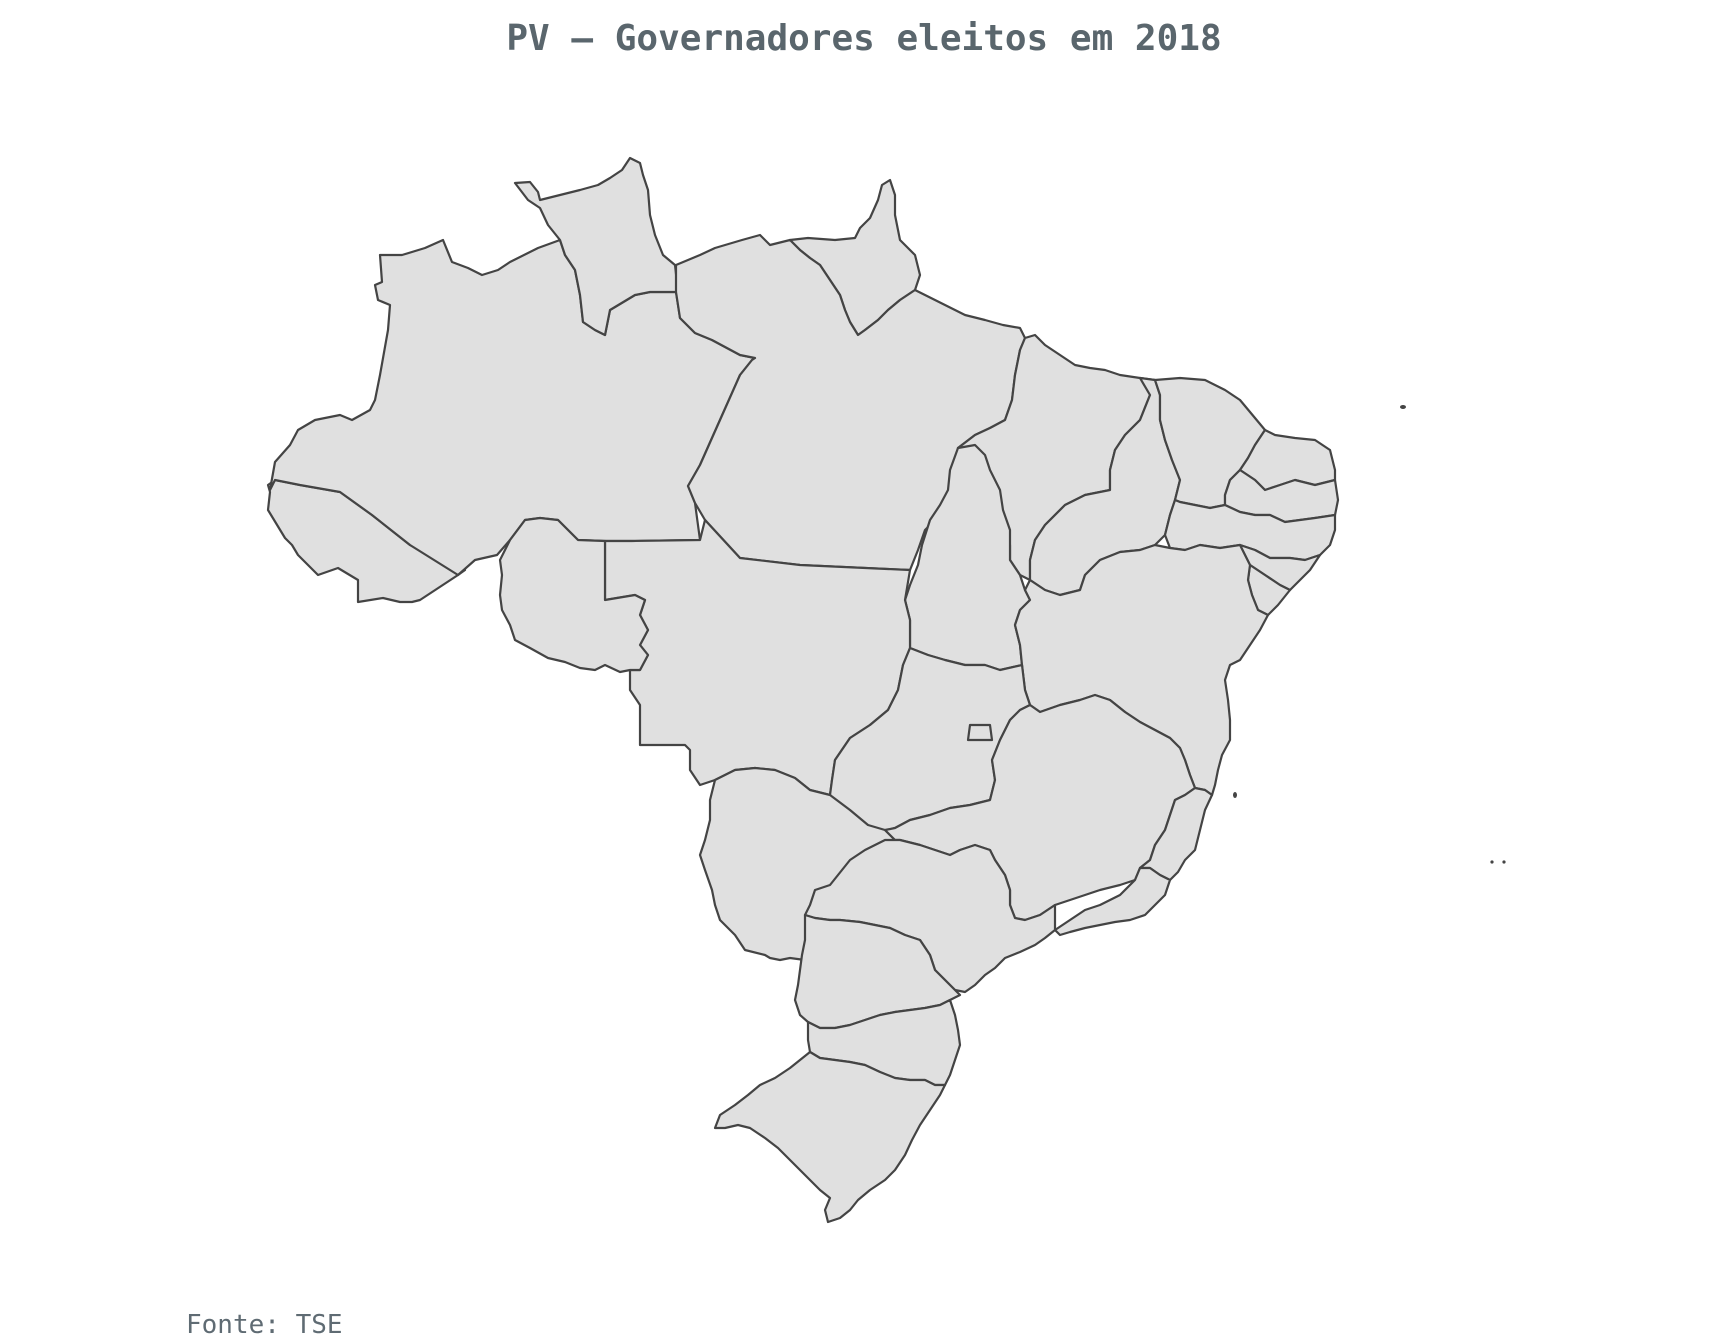  Describe the element at coordinates (830, 1137) in the screenshot. I see `state-rs` at that location.